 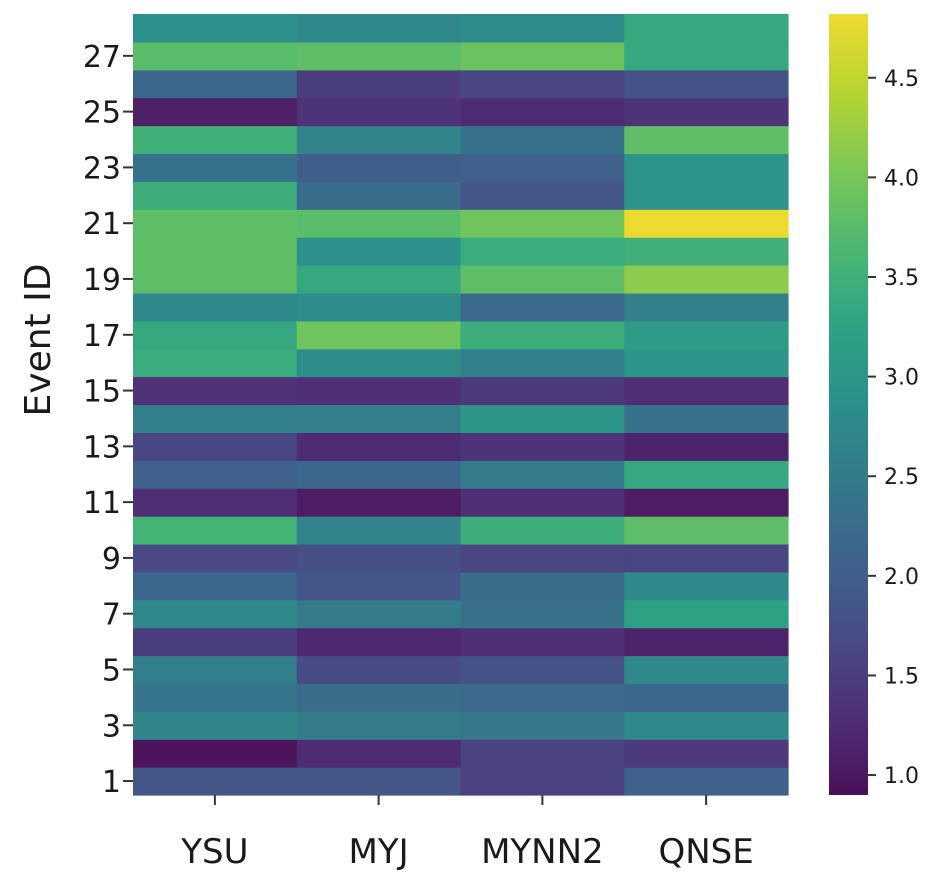 I want to click on heatmap-cell-event-5-mynn2, so click(x=542, y=670).